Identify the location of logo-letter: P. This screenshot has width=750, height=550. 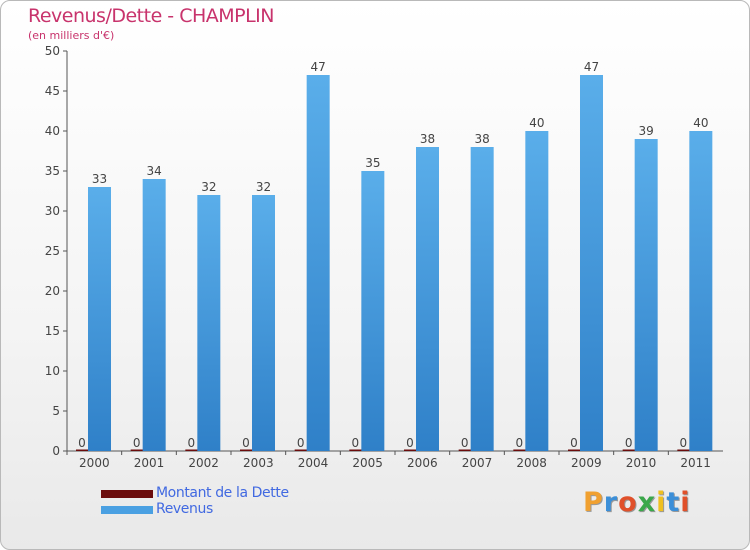
(593, 502).